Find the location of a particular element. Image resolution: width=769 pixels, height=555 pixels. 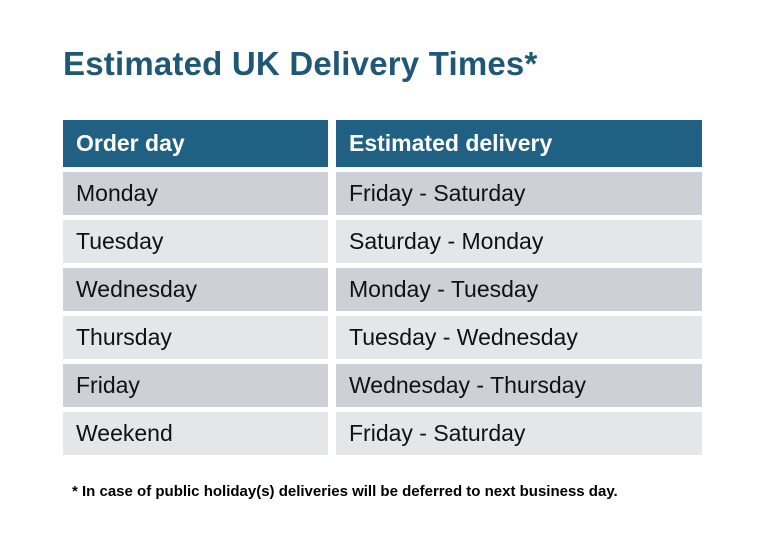

column-header-order-day: Order day is located at coordinates (195, 143).